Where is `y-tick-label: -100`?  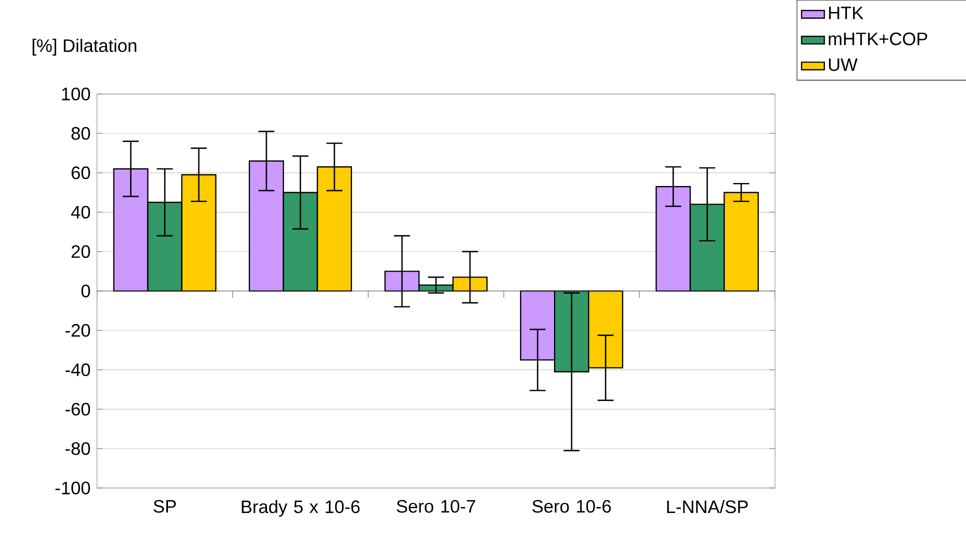
y-tick-label: -100 is located at coordinates (73, 488).